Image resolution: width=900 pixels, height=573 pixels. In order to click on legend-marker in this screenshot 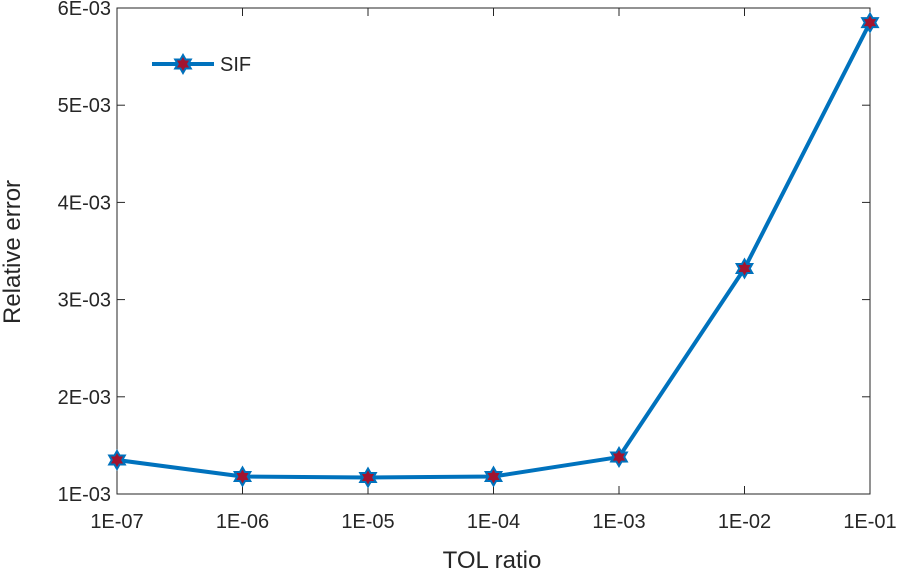, I will do `click(183, 64)`.